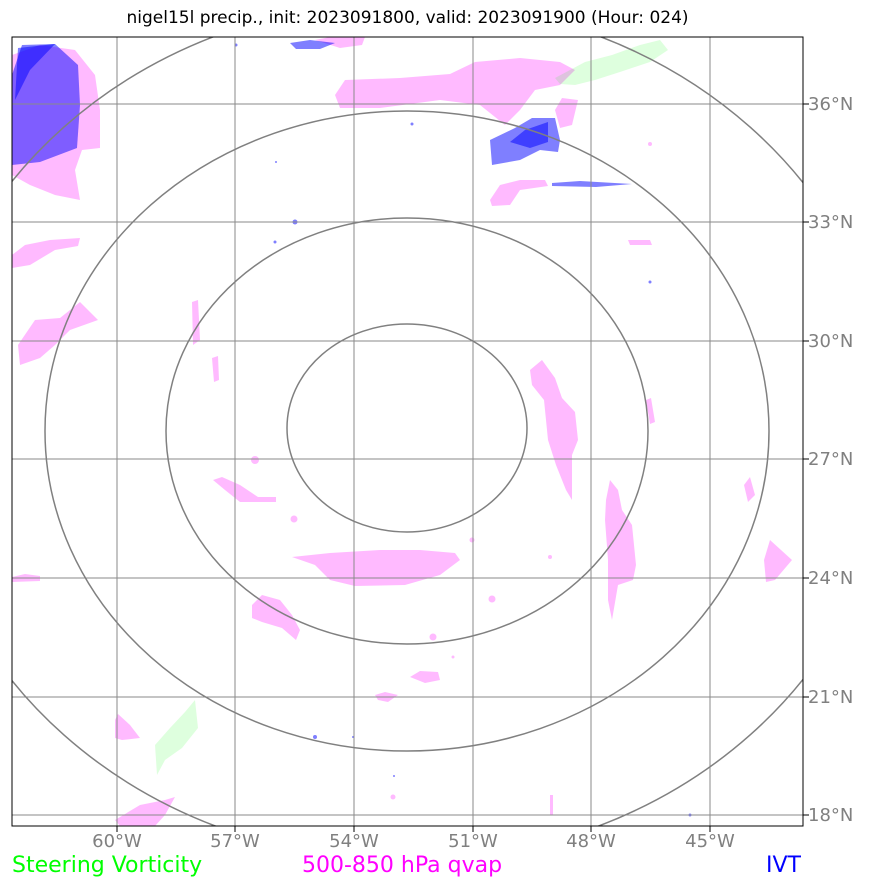  What do you see at coordinates (402, 865) in the screenshot?
I see `legend-qvap: 500-850 hPa qvap` at bounding box center [402, 865].